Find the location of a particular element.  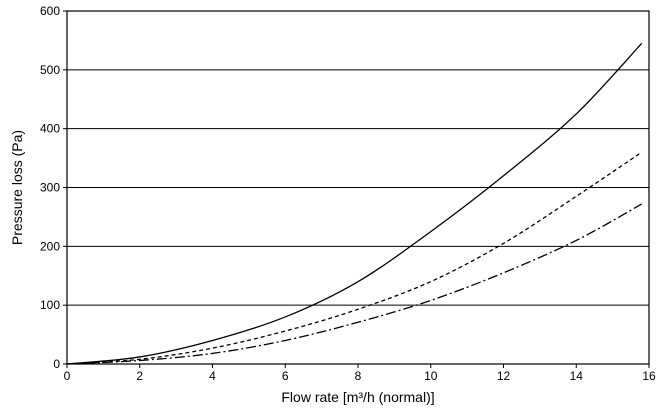

x-tick-label: 4 is located at coordinates (212, 376).